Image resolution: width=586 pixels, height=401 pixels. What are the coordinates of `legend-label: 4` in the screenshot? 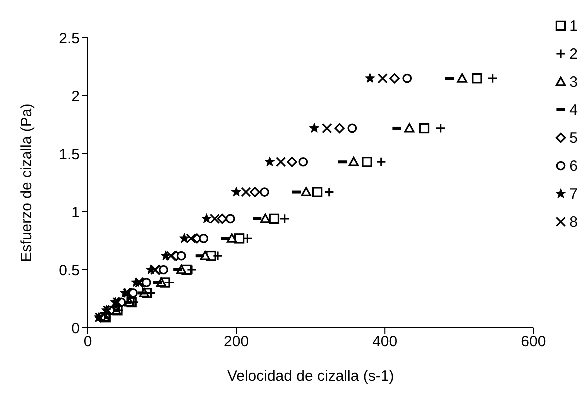 It's located at (574, 110).